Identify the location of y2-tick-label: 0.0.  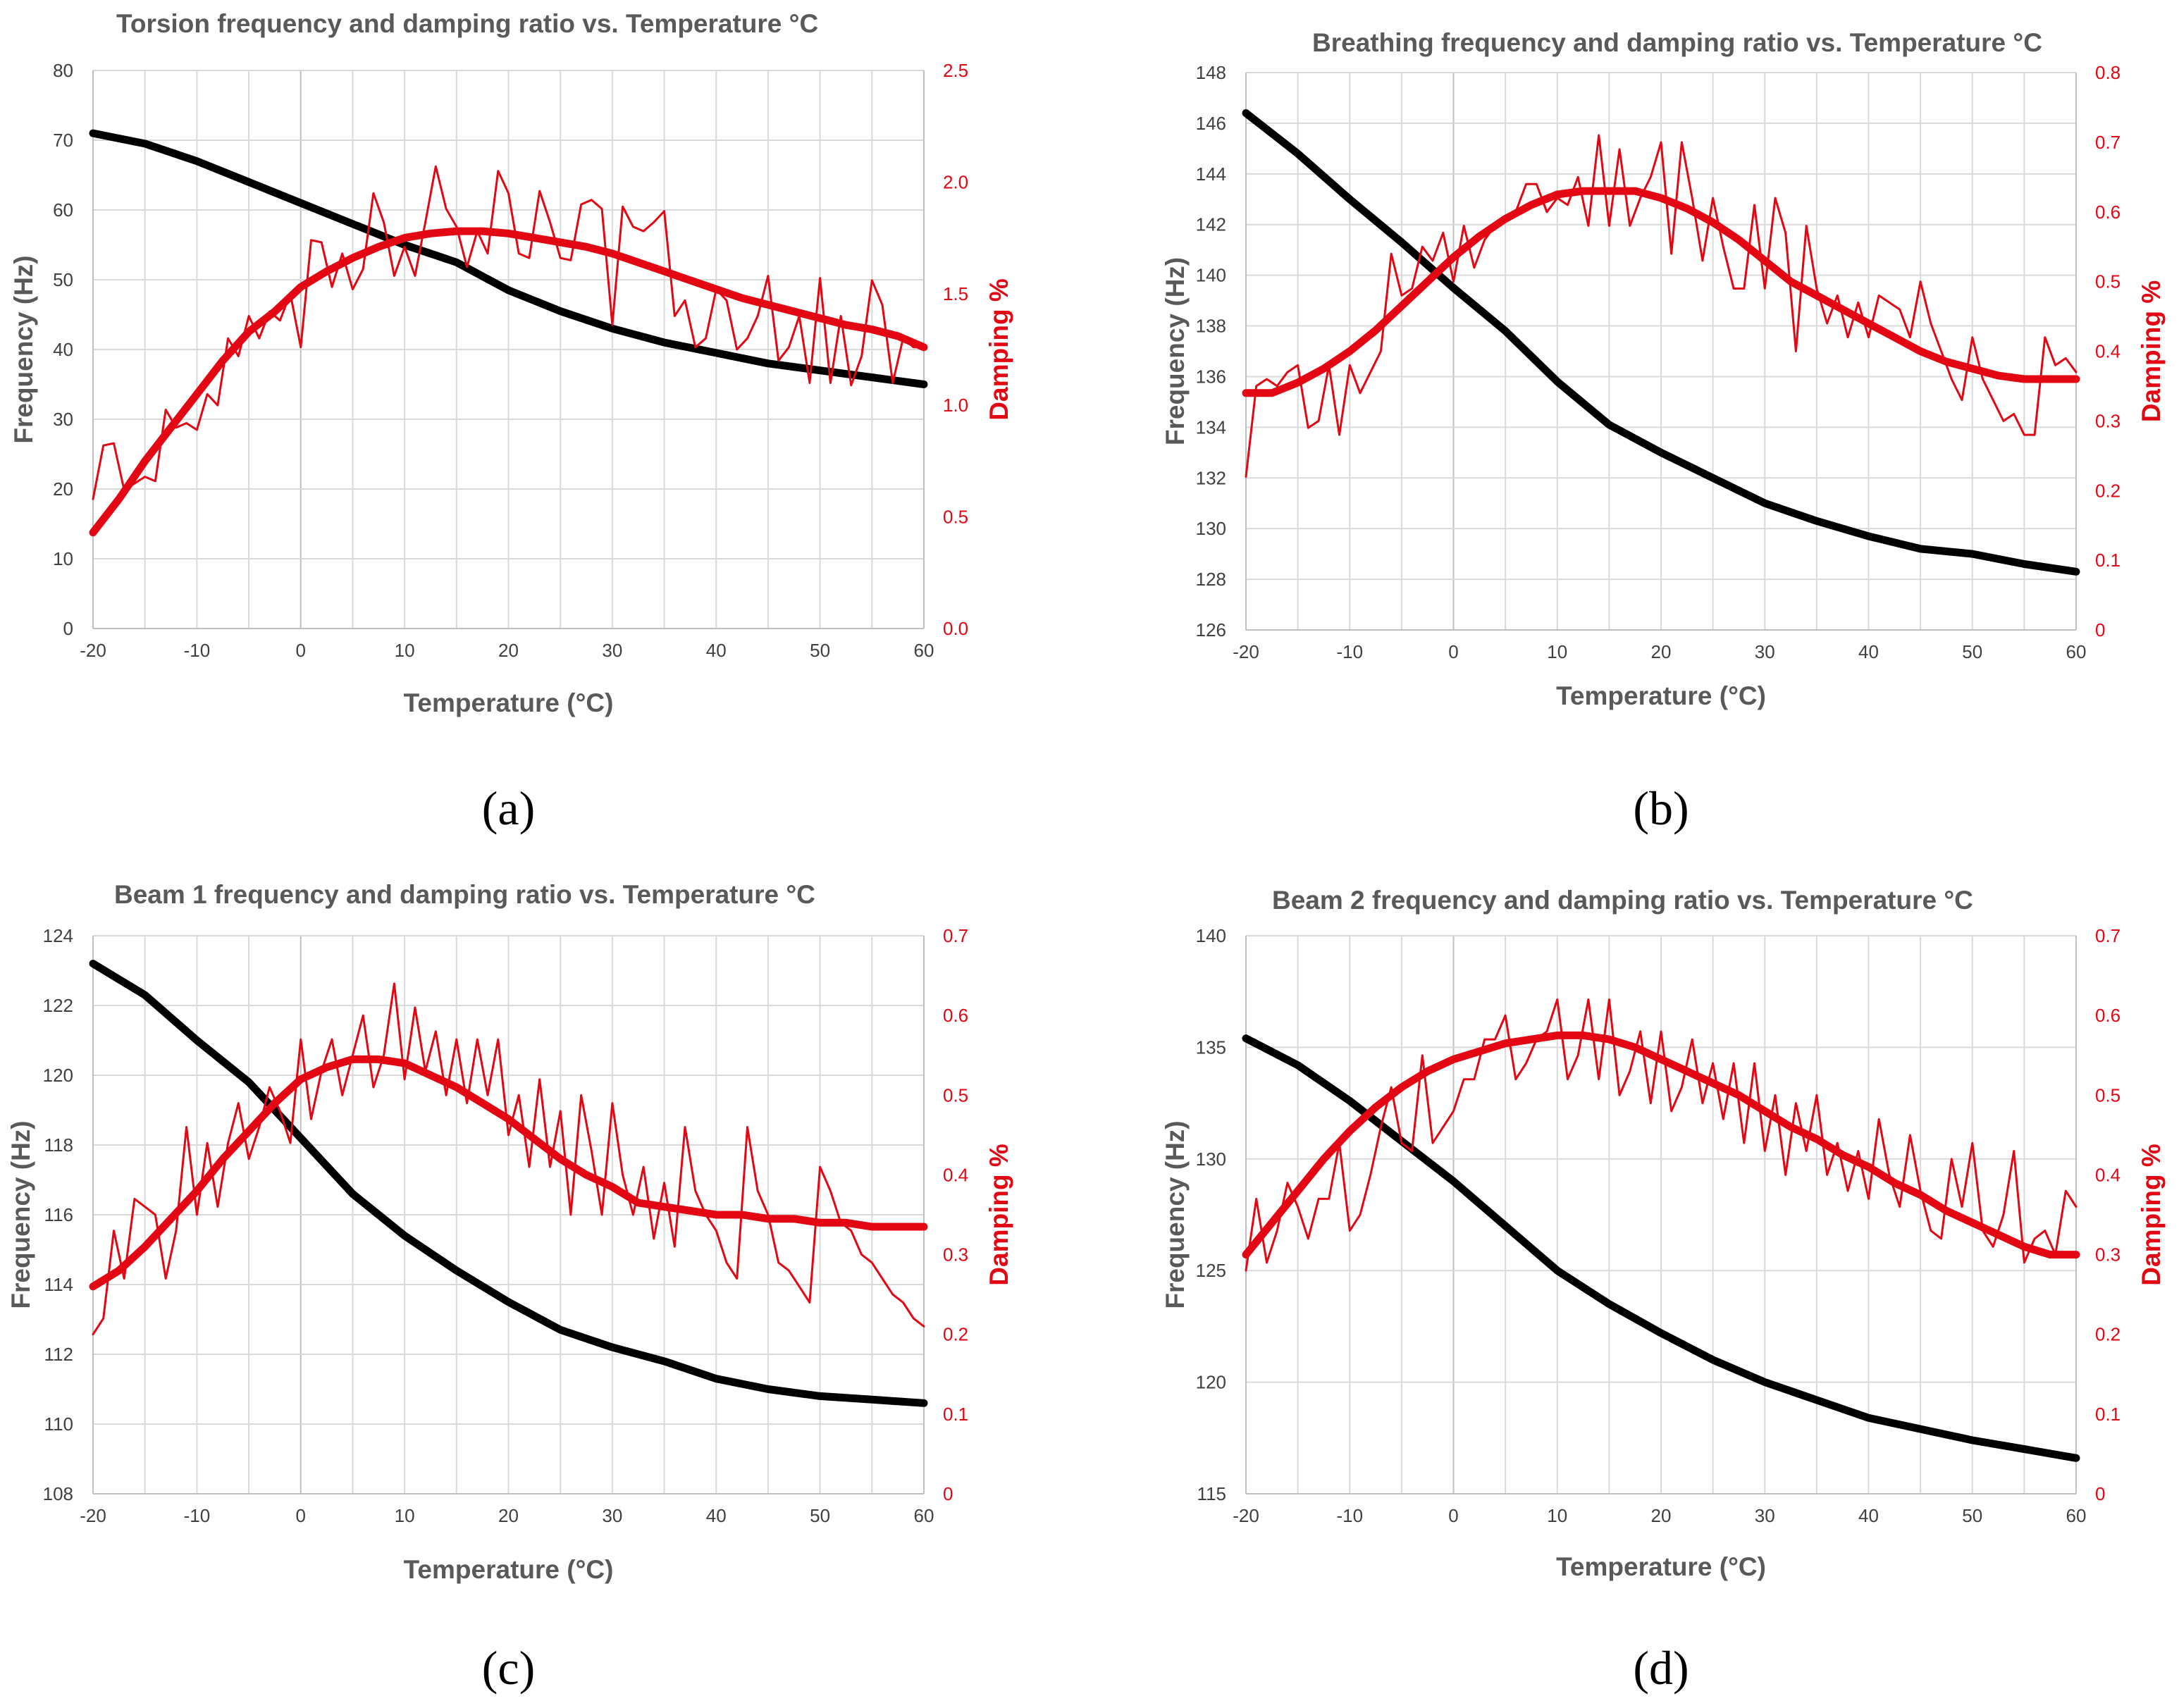
(955, 628).